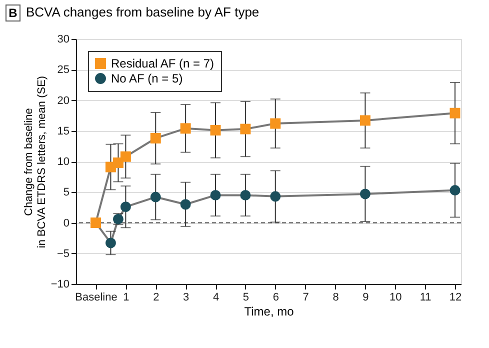 The height and width of the screenshot is (348, 489). I want to click on legend-label: No AF (n = 5), so click(147, 79).